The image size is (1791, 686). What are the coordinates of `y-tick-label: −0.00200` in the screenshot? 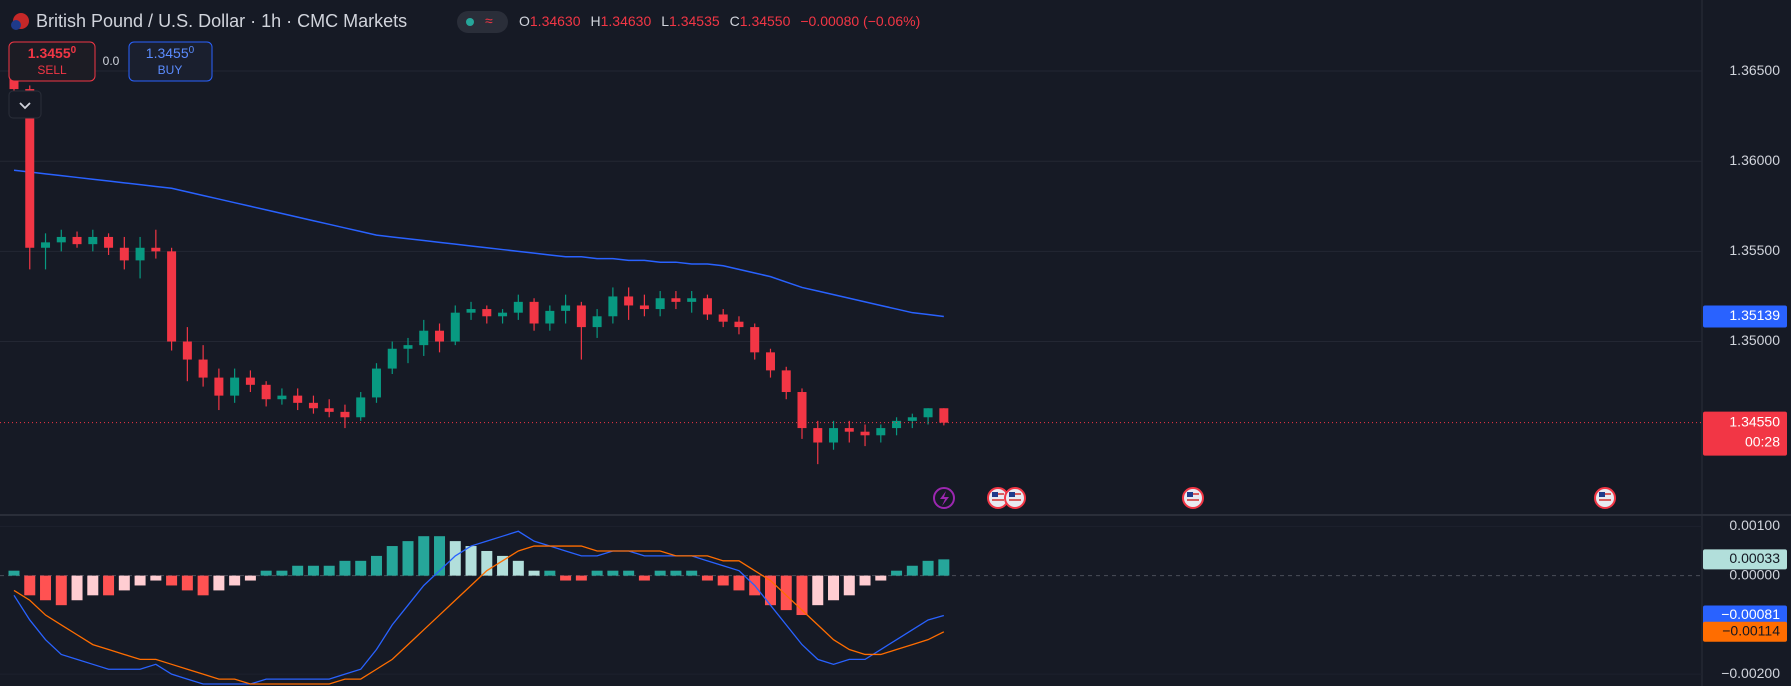 It's located at (1750, 673).